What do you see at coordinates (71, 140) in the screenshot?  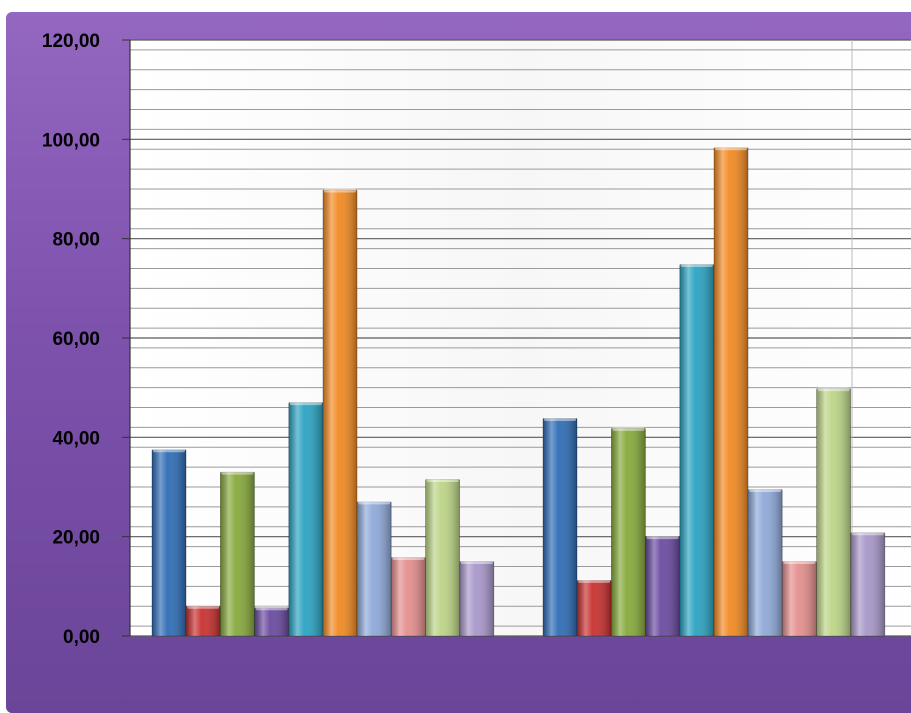 I see `y-tick-label: 100,00` at bounding box center [71, 140].